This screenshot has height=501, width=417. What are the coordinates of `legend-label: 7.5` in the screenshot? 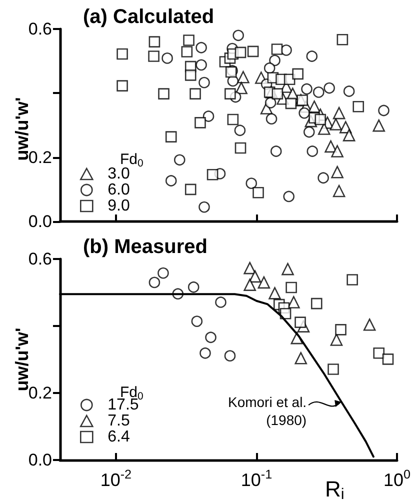 It's located at (119, 421).